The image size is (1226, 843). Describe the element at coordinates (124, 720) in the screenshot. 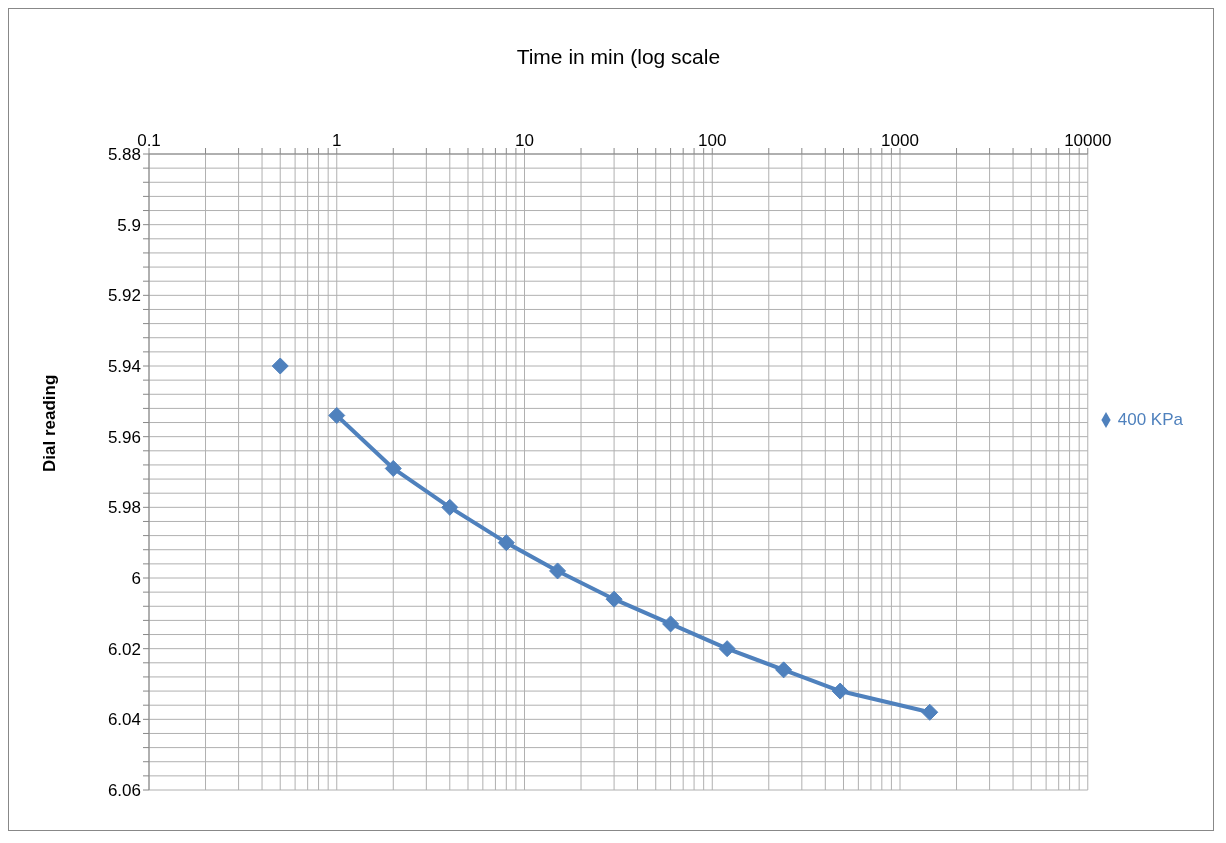

I see `y-tick-label: 6.04` at that location.